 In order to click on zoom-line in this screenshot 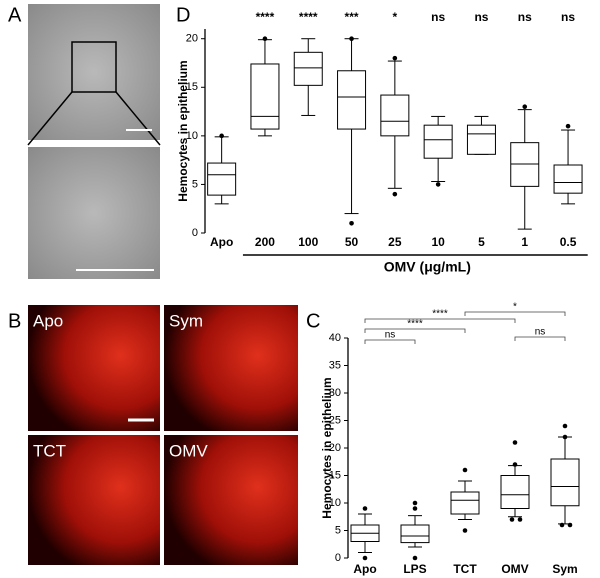, I will do `click(50, 118)`.